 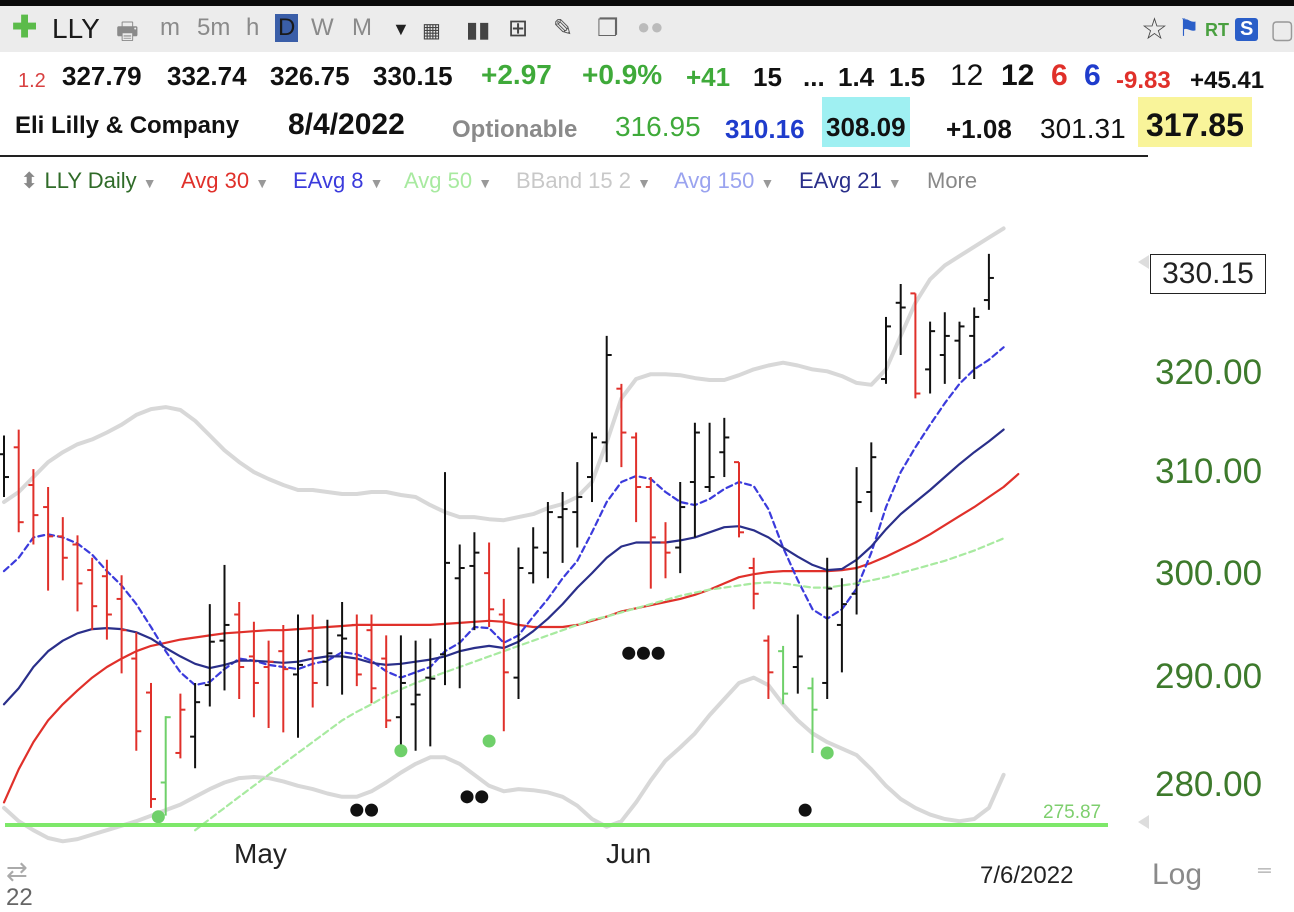 What do you see at coordinates (1264, 870) in the screenshot?
I see `menu-icon: ═` at bounding box center [1264, 870].